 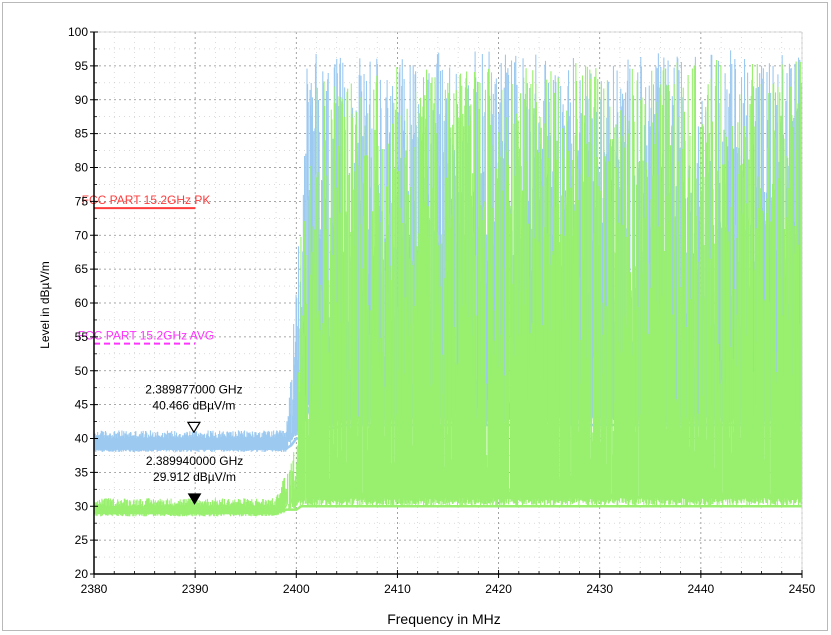 What do you see at coordinates (82, 574) in the screenshot?
I see `y-tick-label: 20` at bounding box center [82, 574].